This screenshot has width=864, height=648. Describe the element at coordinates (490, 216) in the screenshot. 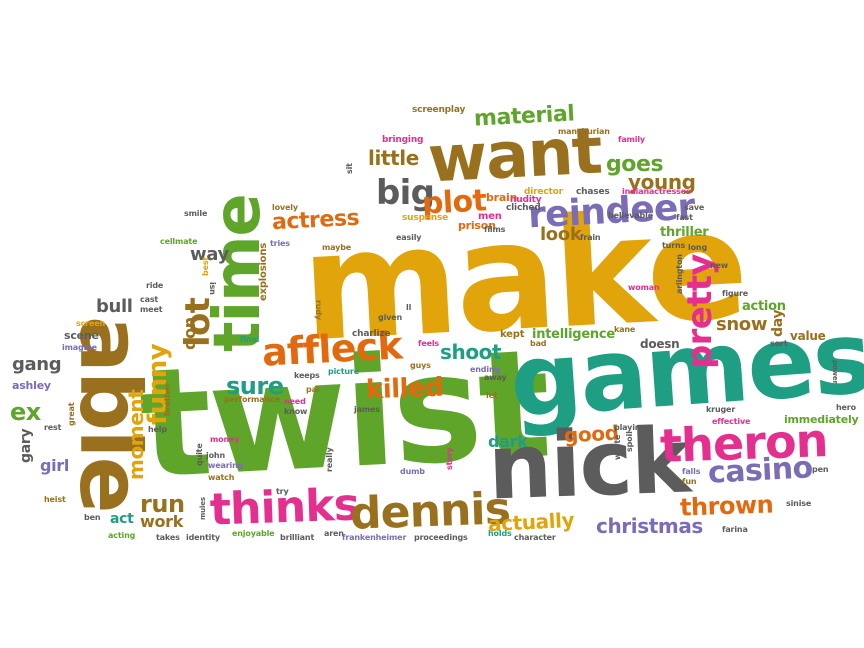

I see `word-men: men` at that location.